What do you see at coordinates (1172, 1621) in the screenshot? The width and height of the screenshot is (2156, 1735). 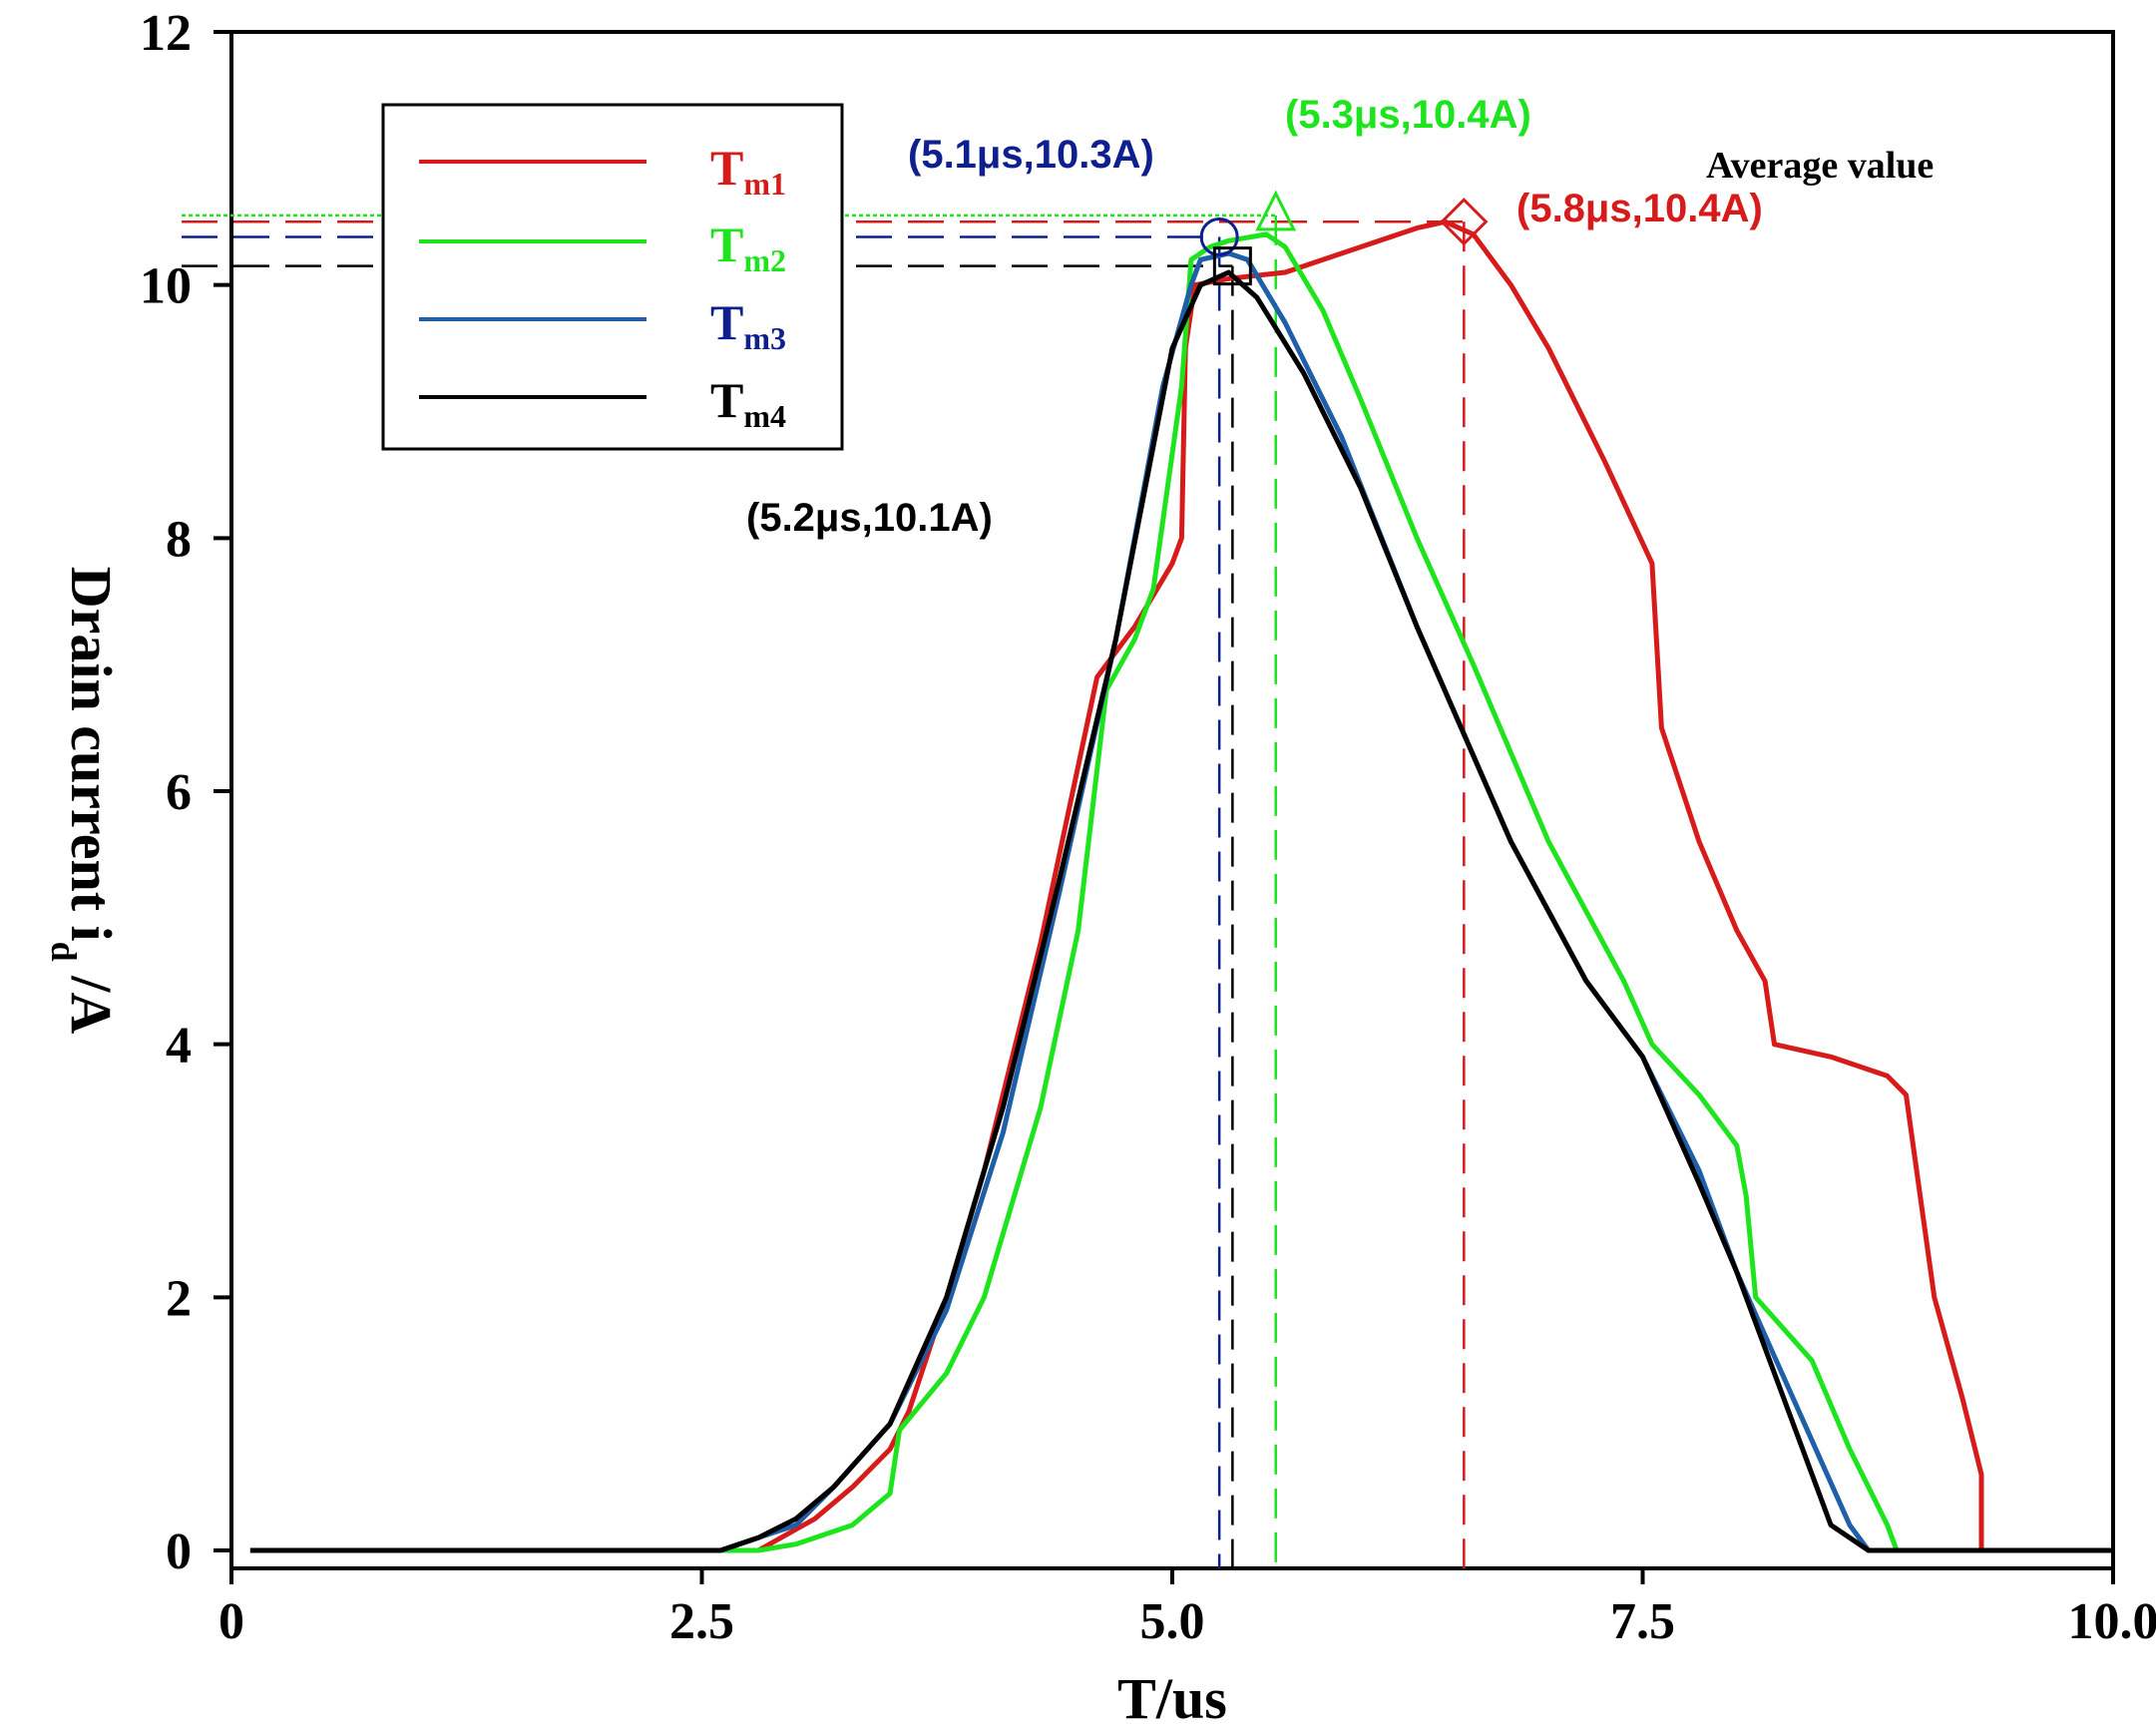 I see `x-tick-label: 5.0` at bounding box center [1172, 1621].